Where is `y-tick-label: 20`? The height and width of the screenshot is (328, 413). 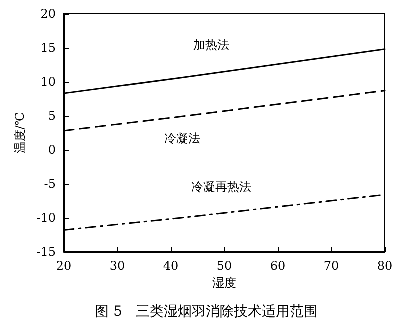 y-tick-label: 20 is located at coordinates (48, 14).